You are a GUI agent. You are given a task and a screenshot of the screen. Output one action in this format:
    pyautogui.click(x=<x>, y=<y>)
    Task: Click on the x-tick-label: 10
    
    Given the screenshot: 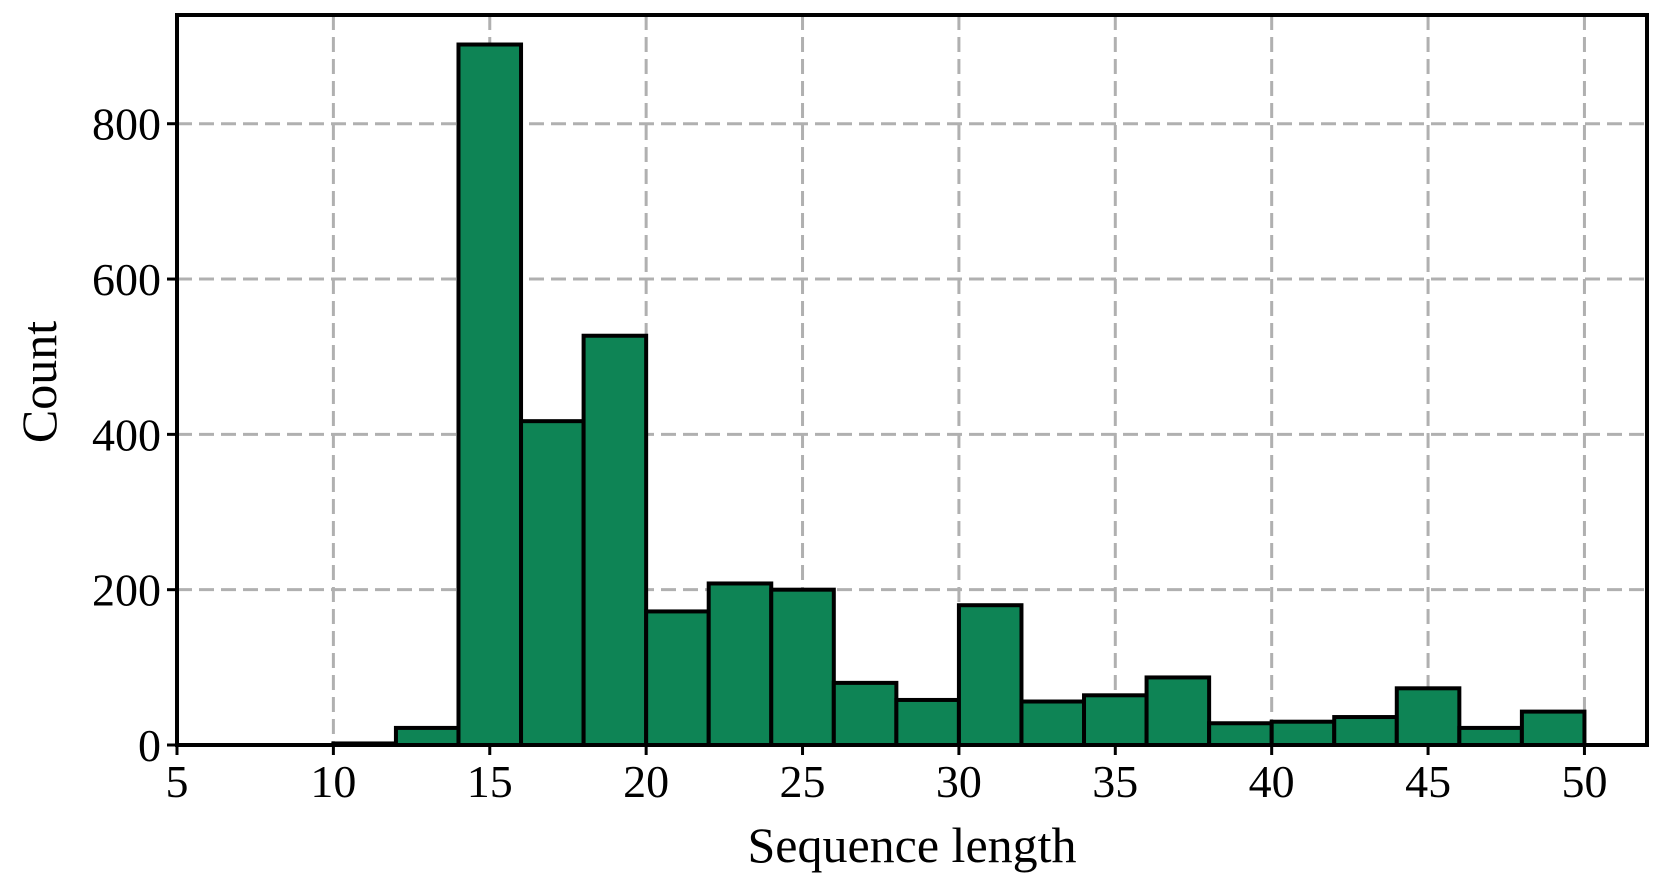 What is the action you would take?
    pyautogui.click(x=333, y=781)
    